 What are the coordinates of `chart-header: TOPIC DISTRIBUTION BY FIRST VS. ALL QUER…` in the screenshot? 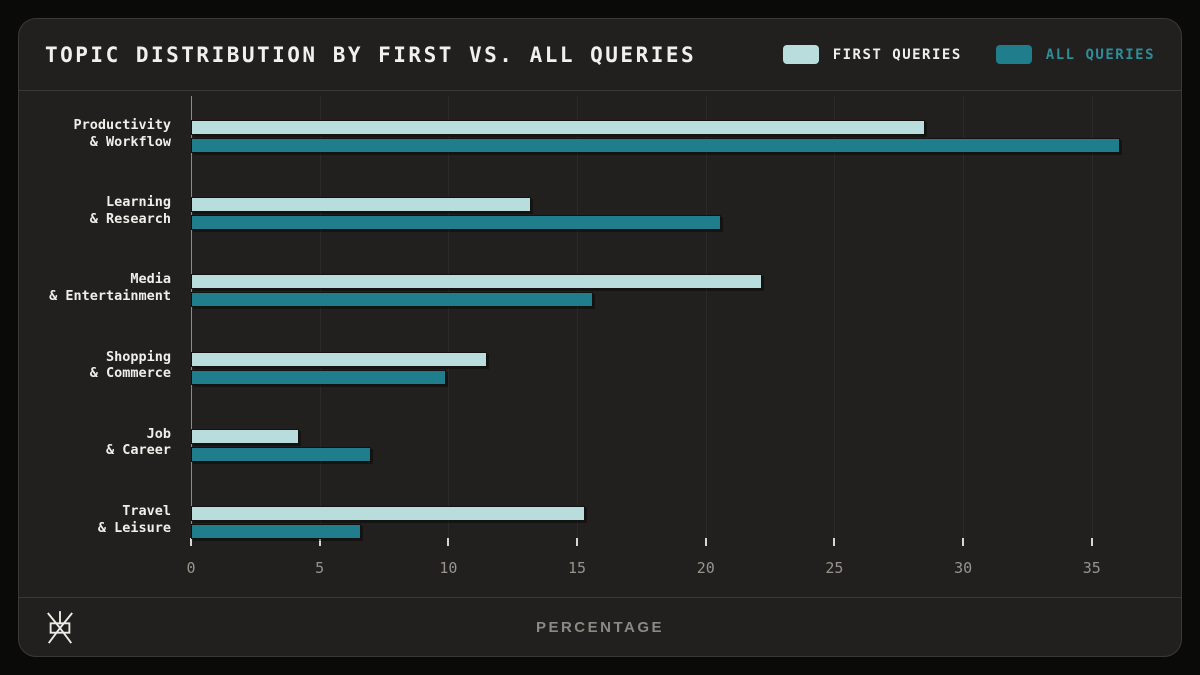 It's located at (600, 55).